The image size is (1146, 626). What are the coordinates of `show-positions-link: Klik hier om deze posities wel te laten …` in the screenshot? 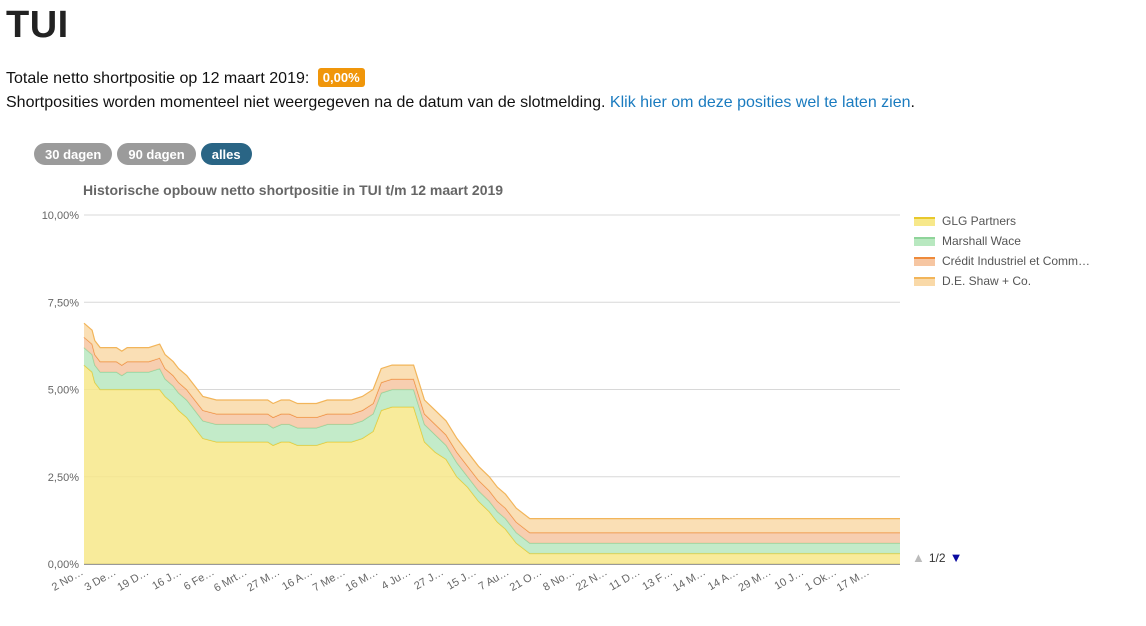 It's located at (760, 102).